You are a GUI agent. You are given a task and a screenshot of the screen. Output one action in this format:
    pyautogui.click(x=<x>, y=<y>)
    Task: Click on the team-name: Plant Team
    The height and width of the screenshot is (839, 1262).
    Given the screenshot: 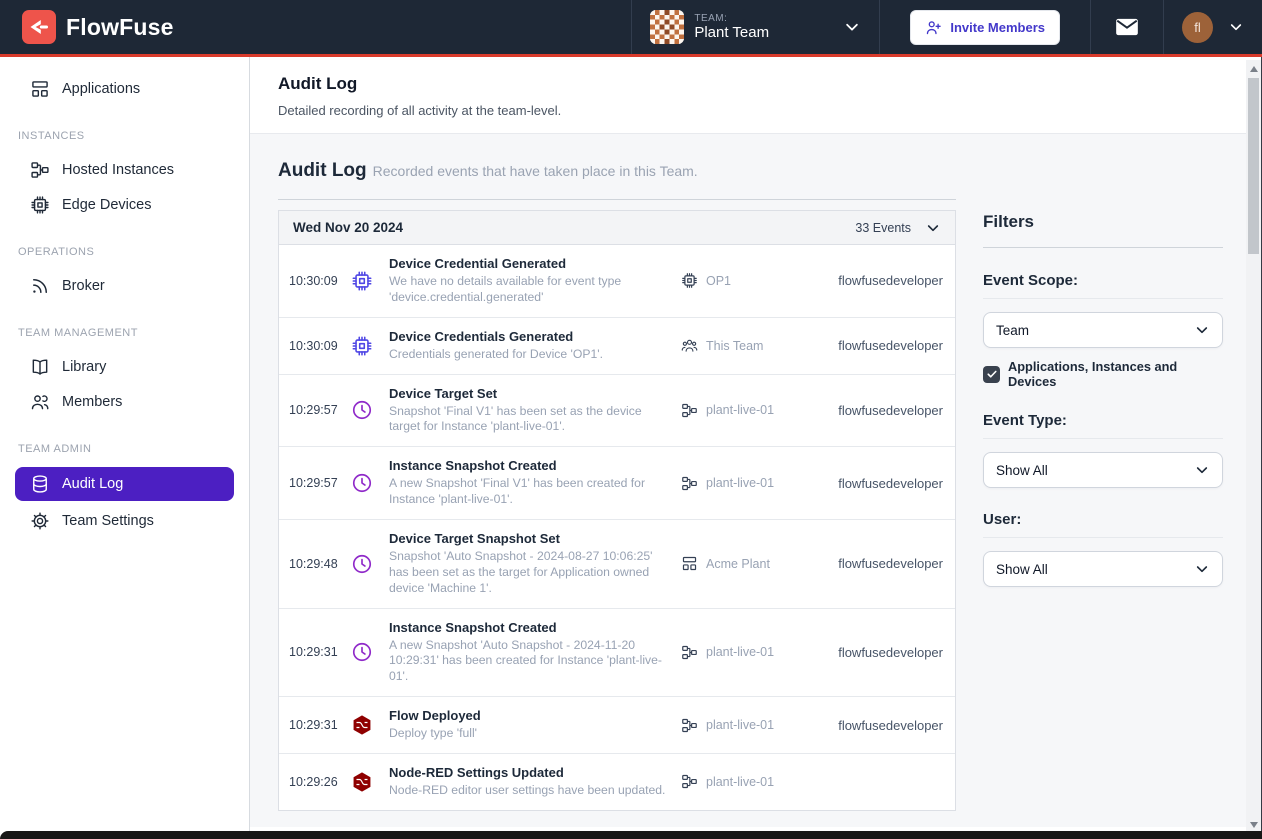 What is the action you would take?
    pyautogui.click(x=732, y=33)
    